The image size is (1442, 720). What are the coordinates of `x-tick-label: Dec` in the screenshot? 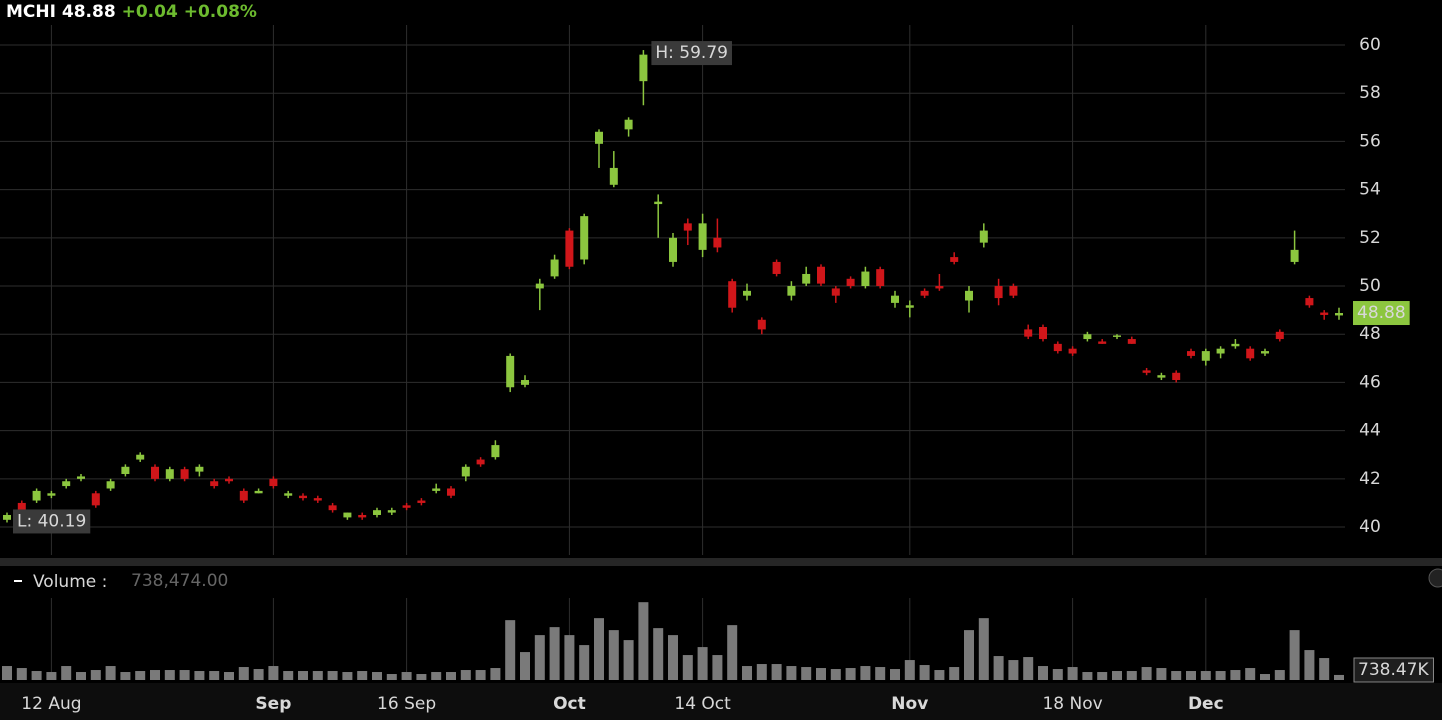 It's located at (1206, 704).